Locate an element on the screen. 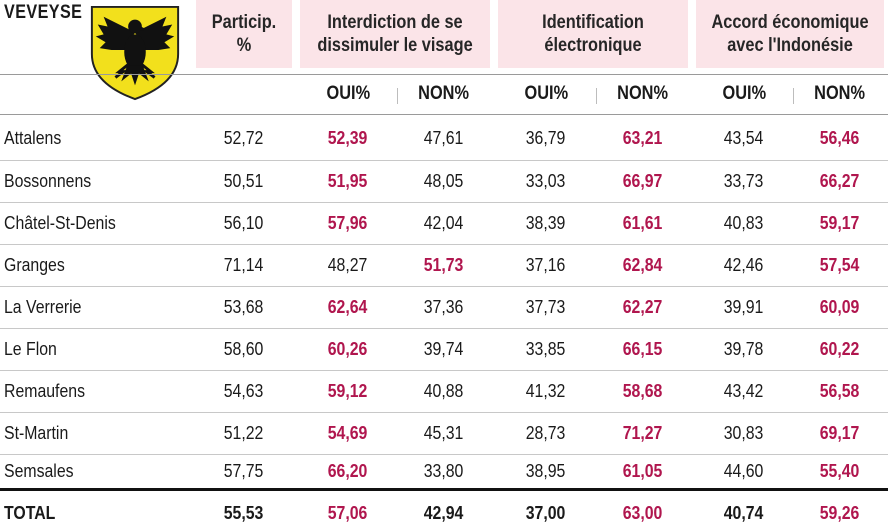 The width and height of the screenshot is (888, 532). visage-non-value: 39,74 is located at coordinates (444, 349).